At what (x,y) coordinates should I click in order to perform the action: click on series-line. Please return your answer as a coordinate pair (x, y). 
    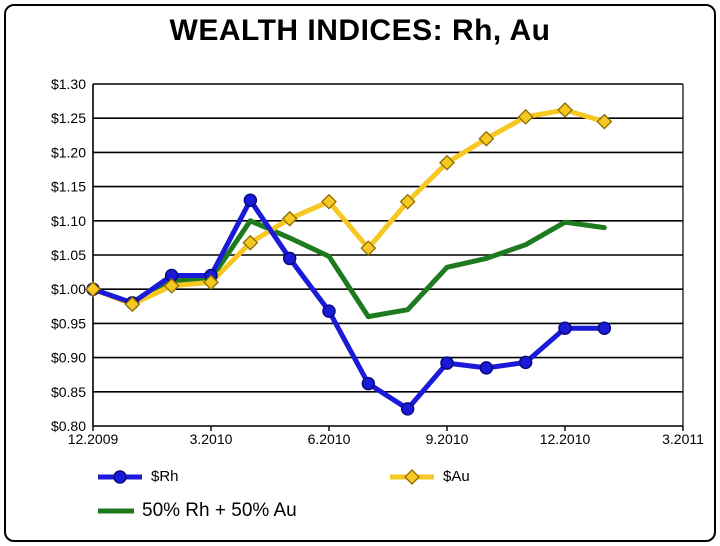
    Looking at the image, I should click on (348, 269).